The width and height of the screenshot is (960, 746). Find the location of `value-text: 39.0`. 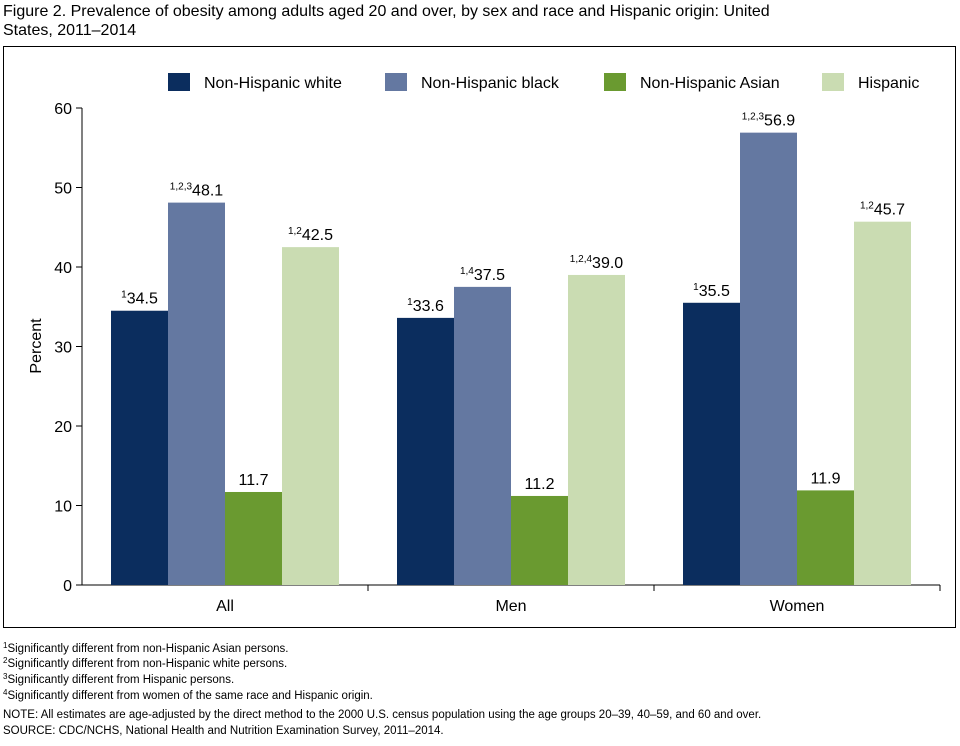

value-text: 39.0 is located at coordinates (607, 263).